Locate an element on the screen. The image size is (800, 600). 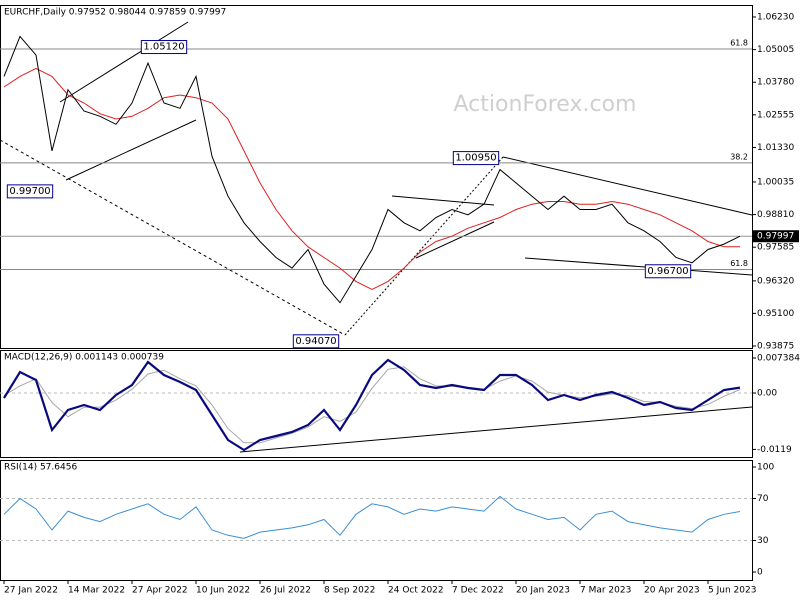
y-tick-label: 0.96320 is located at coordinates (775, 281).